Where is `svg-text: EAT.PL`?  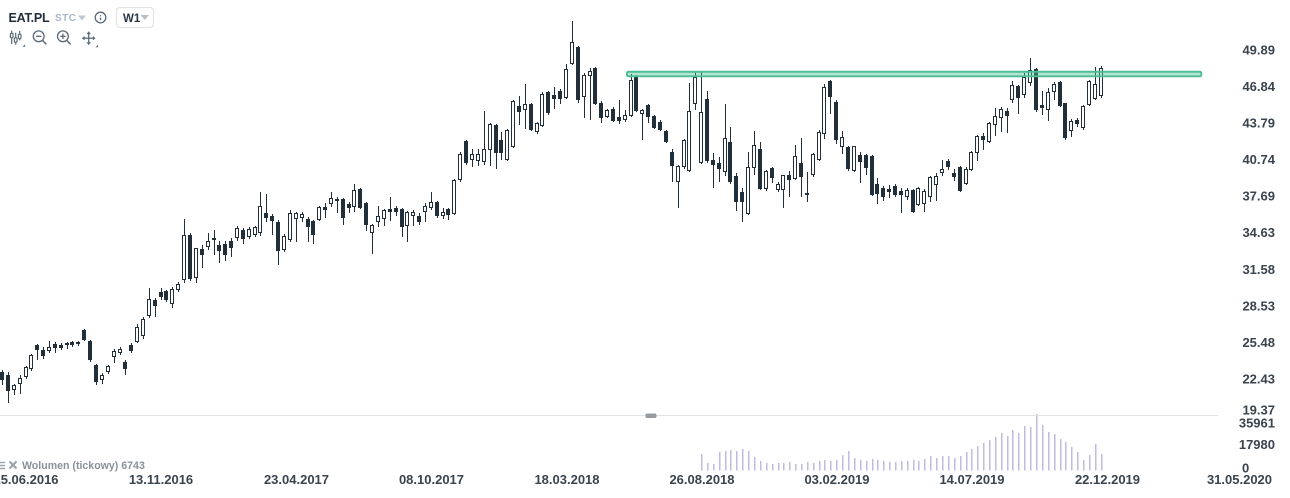 svg-text: EAT.PL is located at coordinates (29, 18).